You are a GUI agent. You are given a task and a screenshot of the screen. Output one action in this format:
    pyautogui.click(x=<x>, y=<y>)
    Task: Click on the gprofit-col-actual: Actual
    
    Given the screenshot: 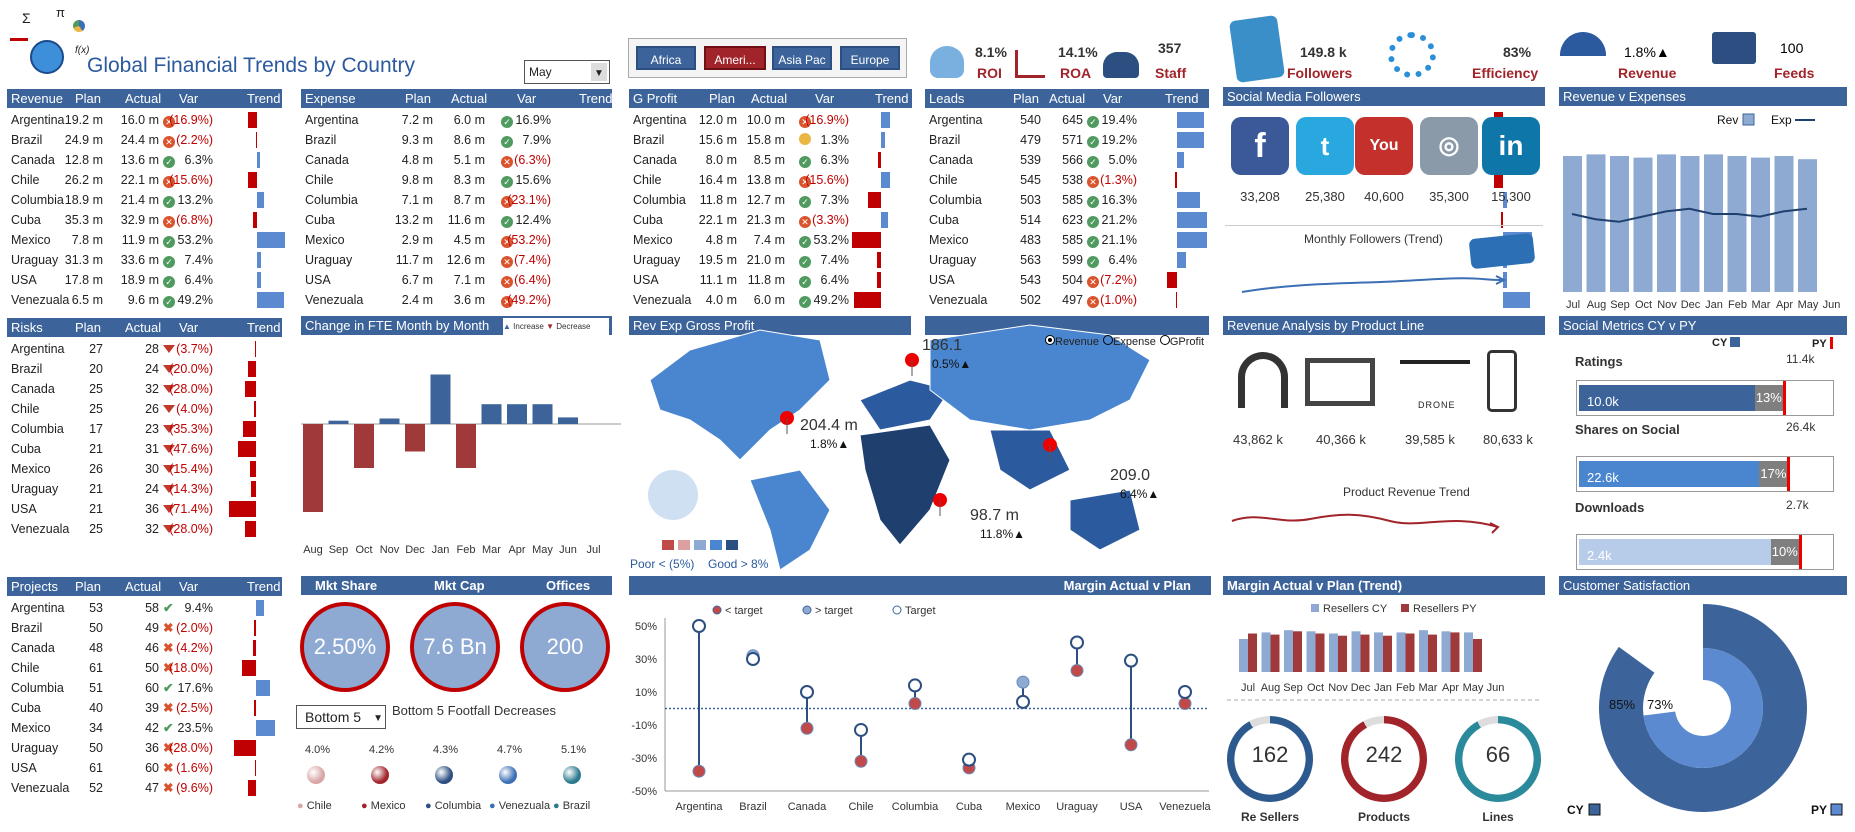 What is the action you would take?
    pyautogui.click(x=769, y=98)
    